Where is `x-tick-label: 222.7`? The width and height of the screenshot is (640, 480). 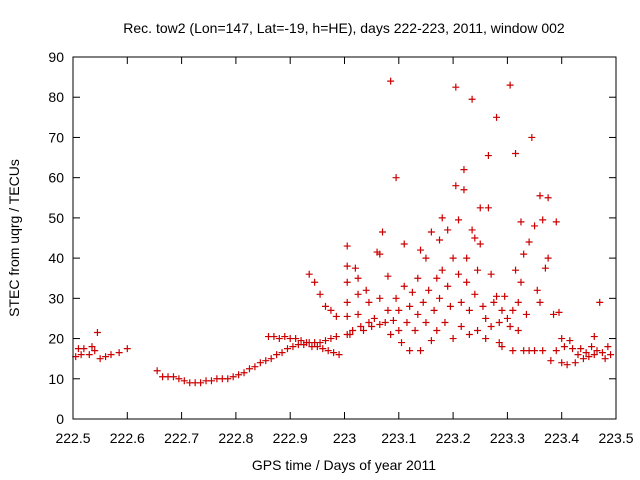
x-tick-label: 222.7 is located at coordinates (181, 438).